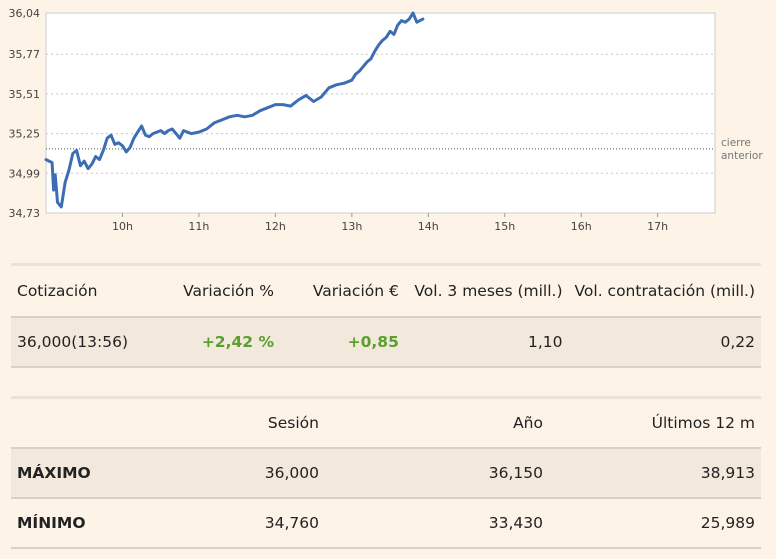  I want to click on quote-data-row: 36,000(13:56) +2,42 % +0,85 1,10 0,22, so click(386, 342).